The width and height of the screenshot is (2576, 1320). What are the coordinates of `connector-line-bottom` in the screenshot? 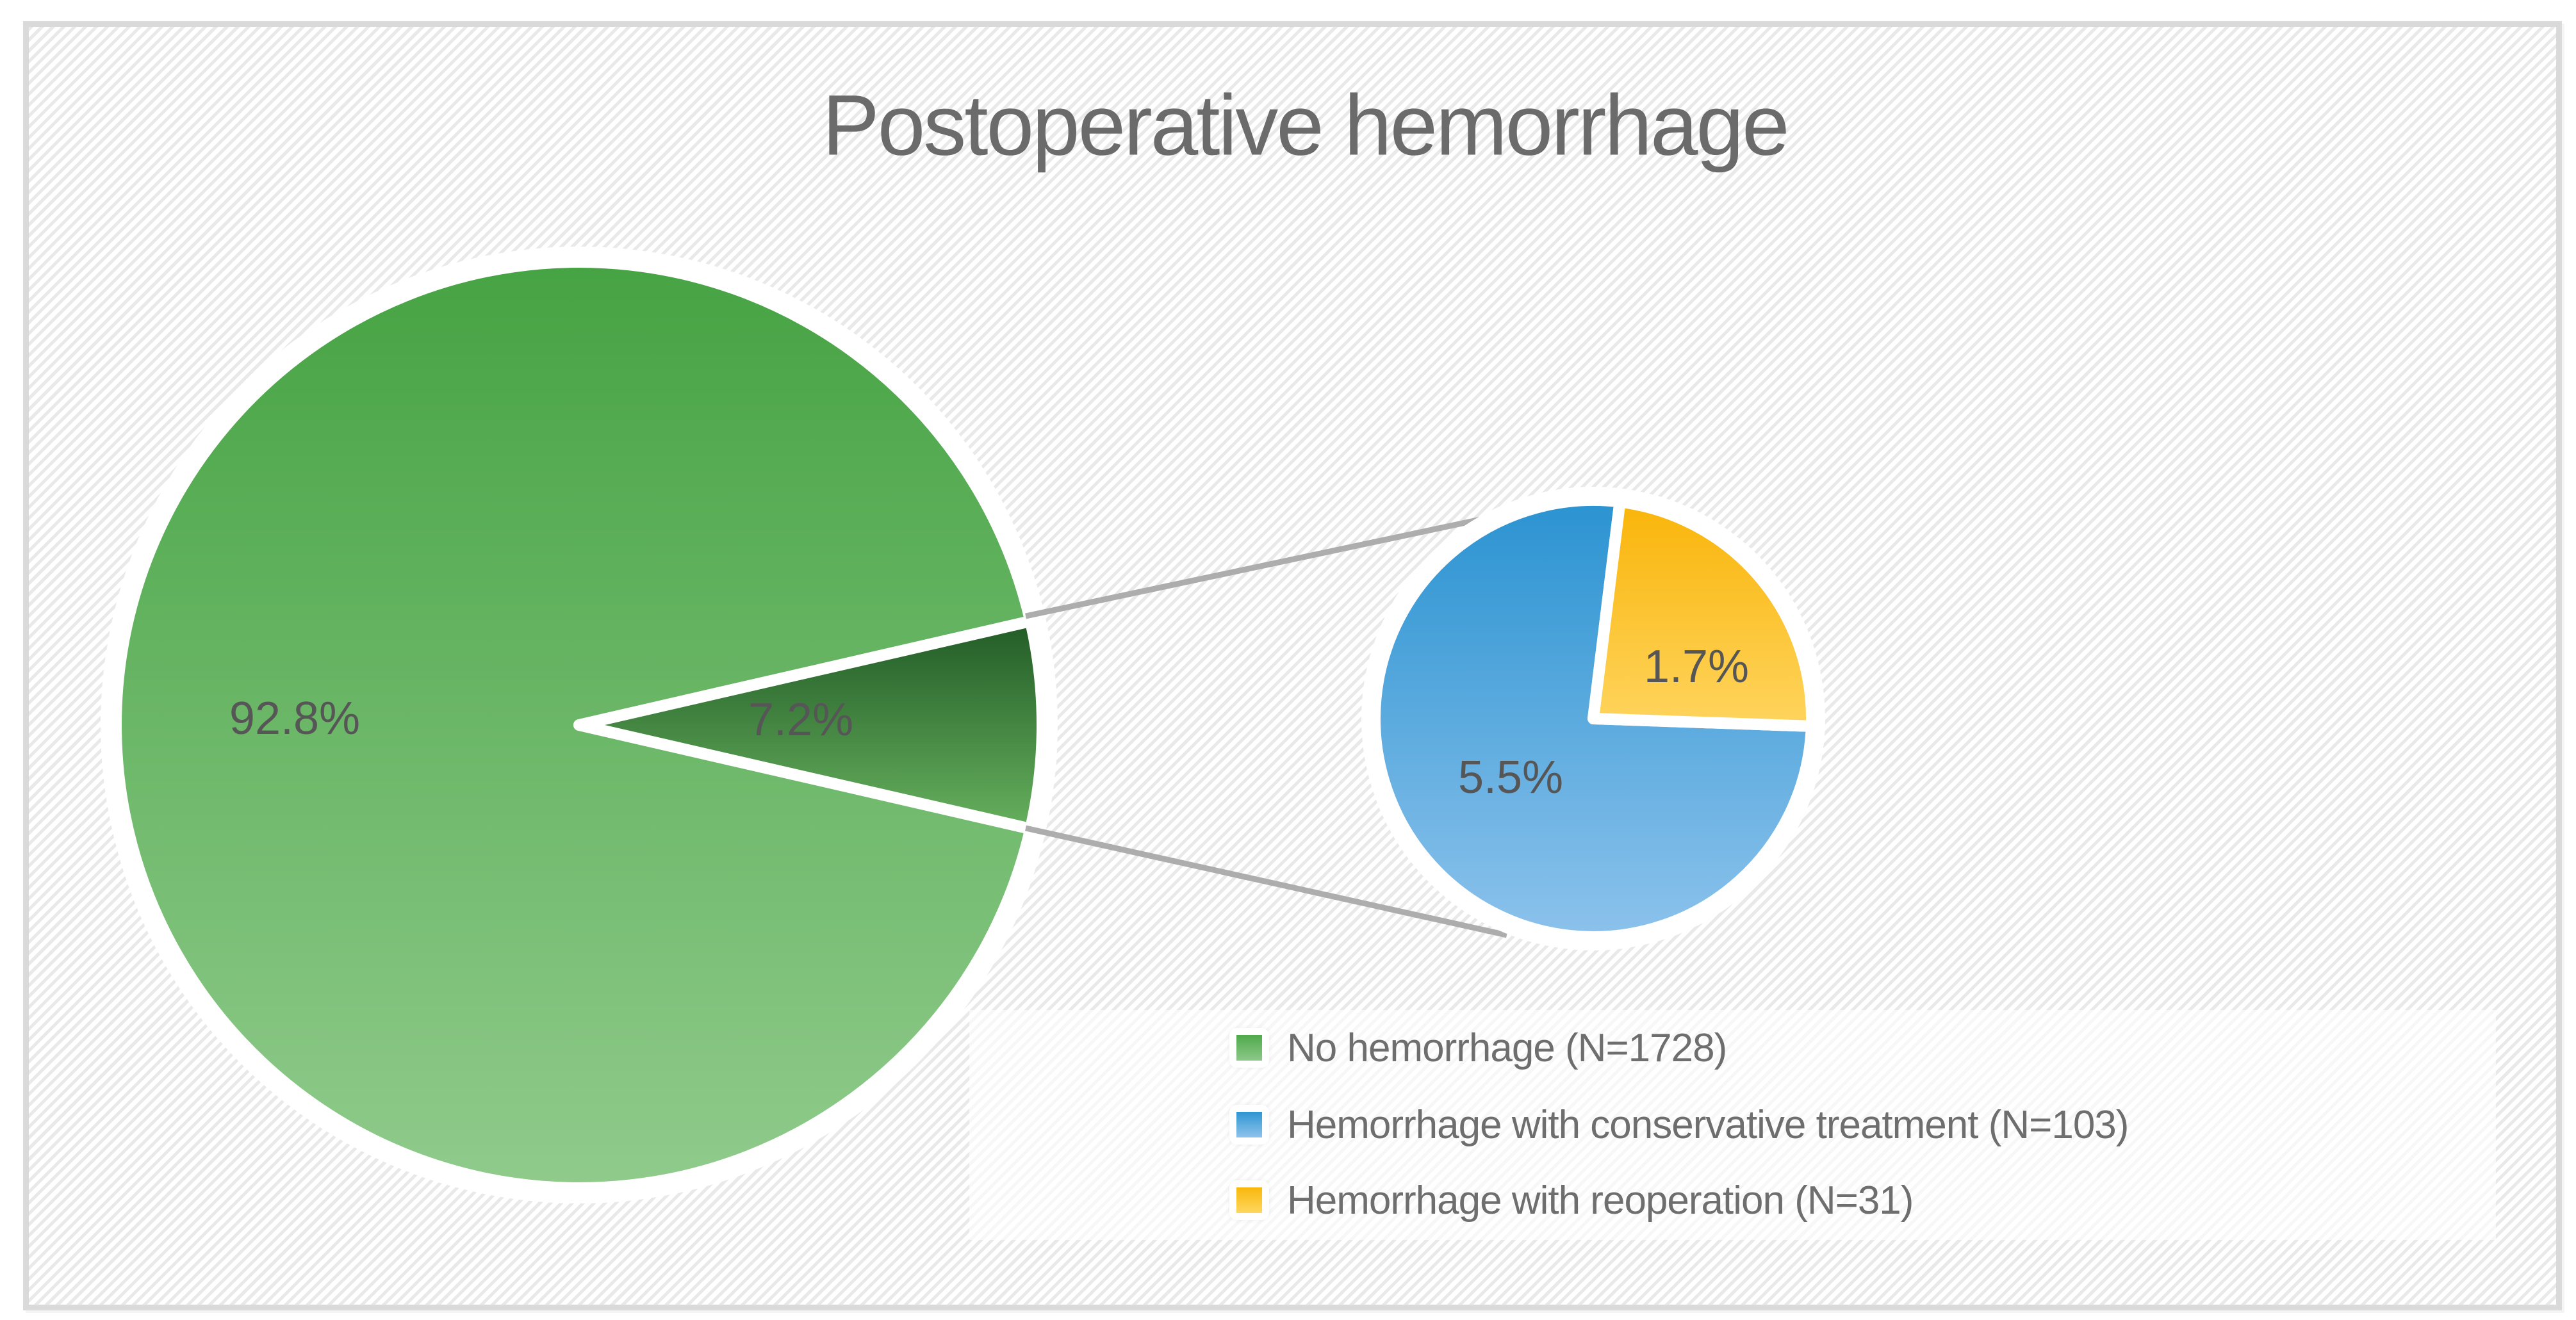 It's located at (1266, 881).